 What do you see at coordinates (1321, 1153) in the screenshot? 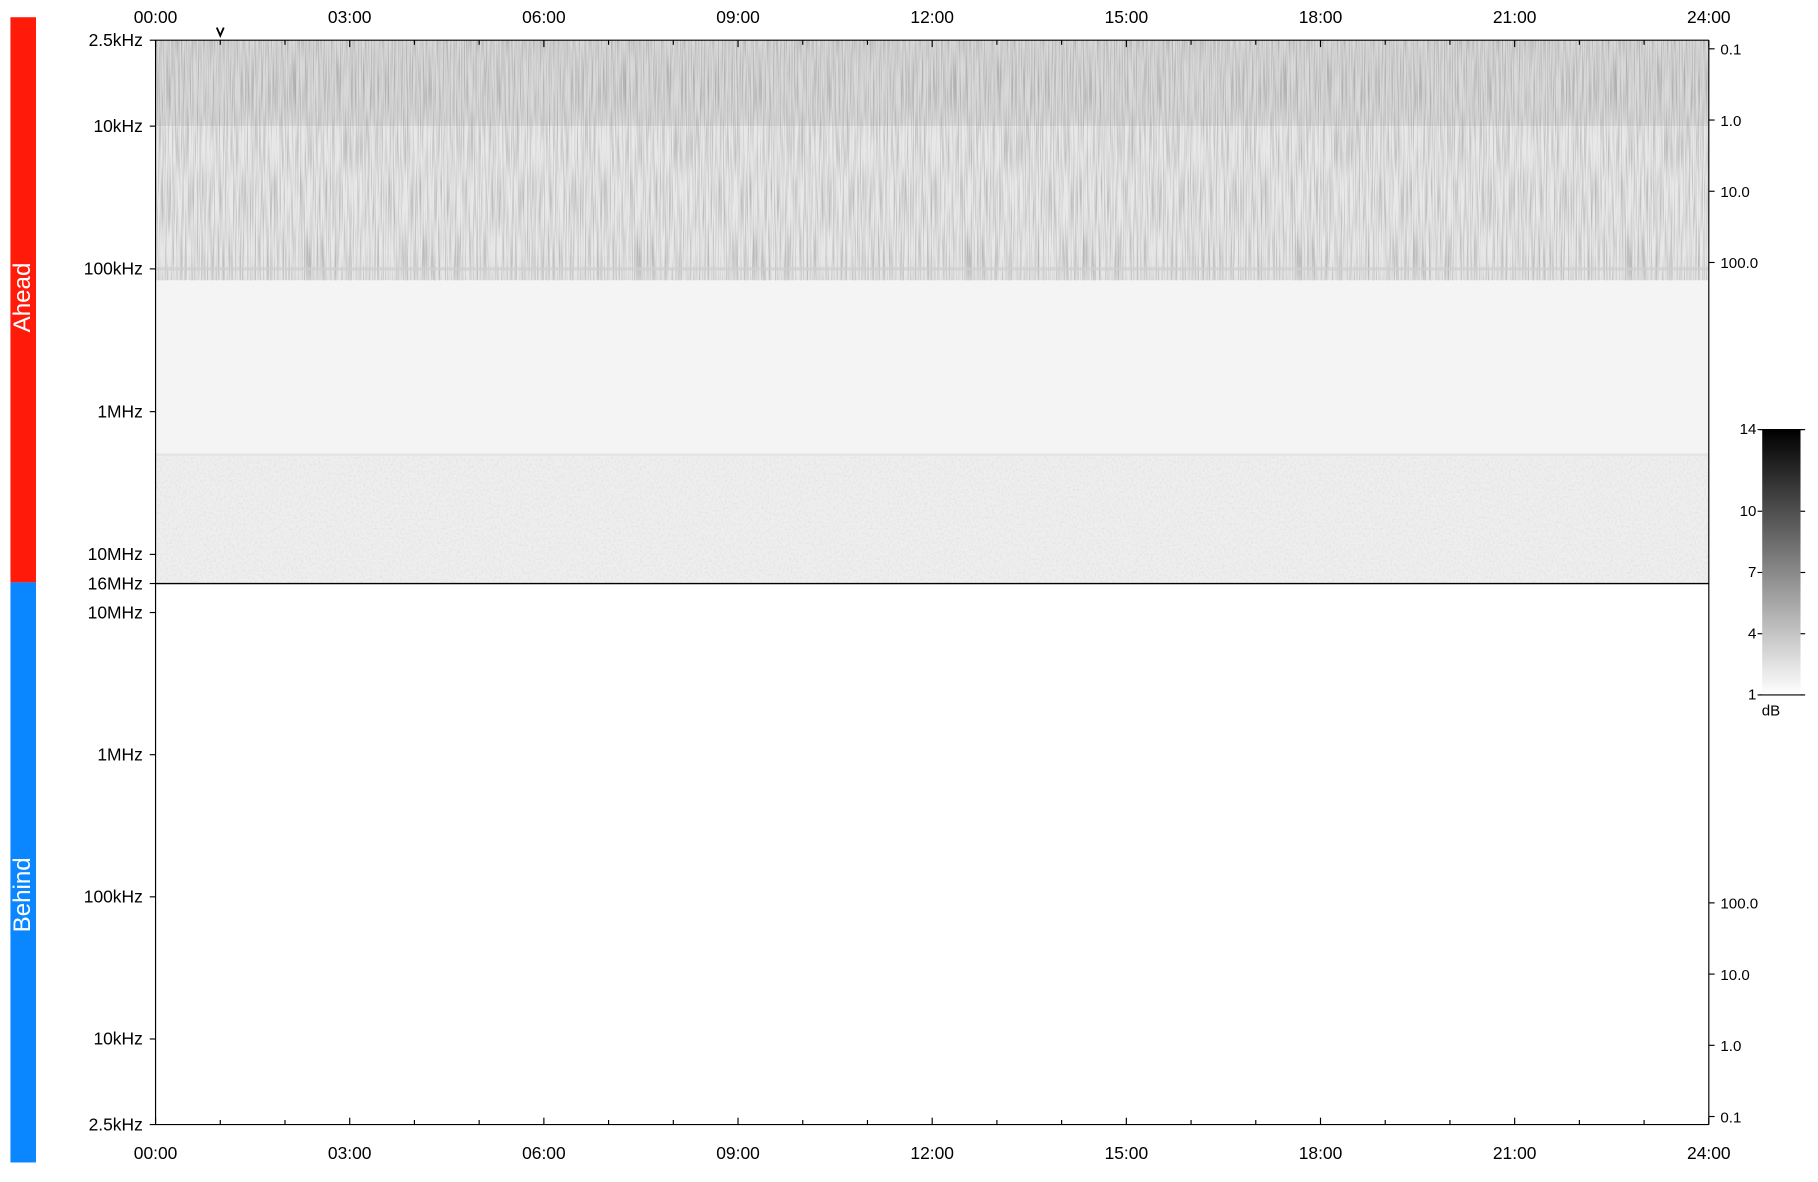
I see `time-tick-label-bottom: 18:00` at bounding box center [1321, 1153].